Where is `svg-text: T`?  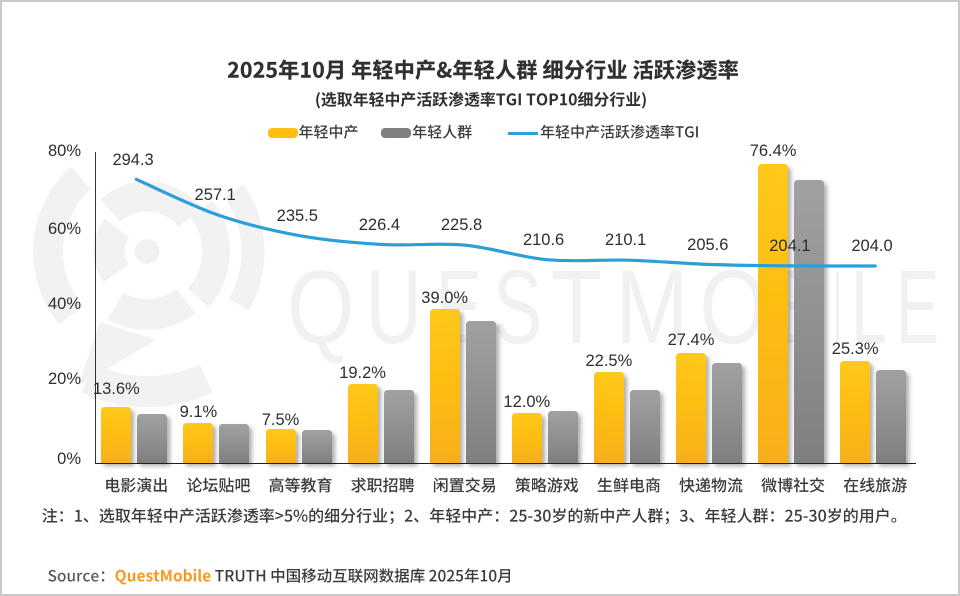 svg-text: T is located at coordinates (576, 307).